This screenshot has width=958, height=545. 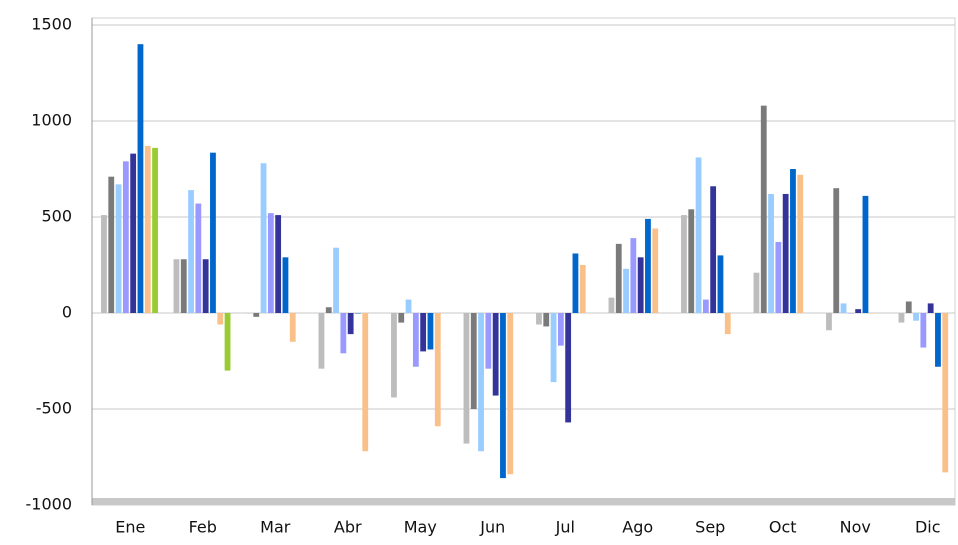 I want to click on y-tick-label: 500, so click(x=56, y=216).